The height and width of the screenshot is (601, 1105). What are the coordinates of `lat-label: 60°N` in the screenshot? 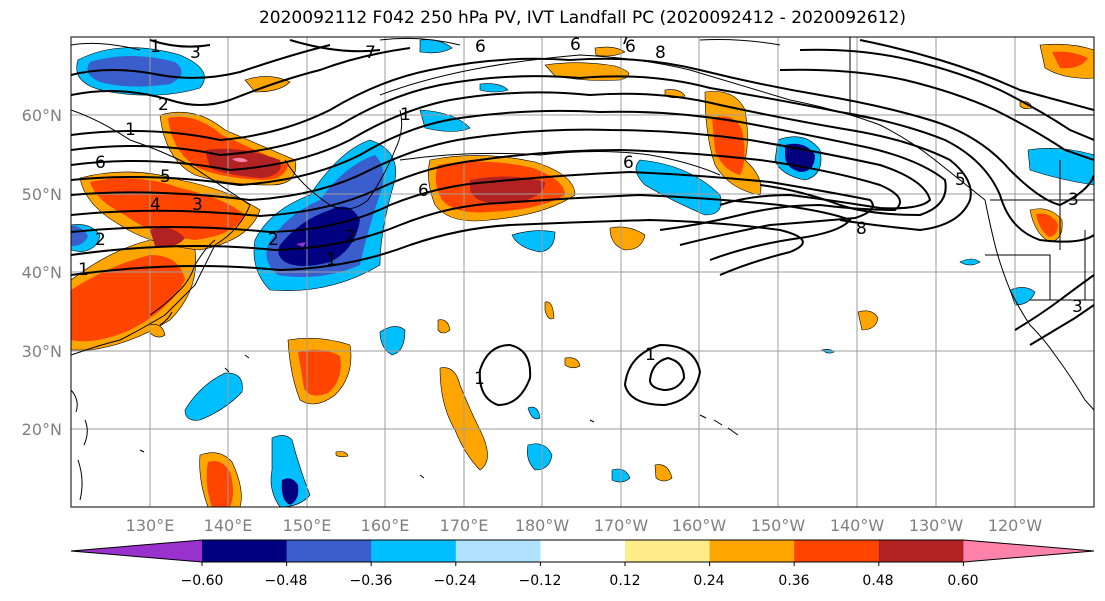 It's located at (42, 115).